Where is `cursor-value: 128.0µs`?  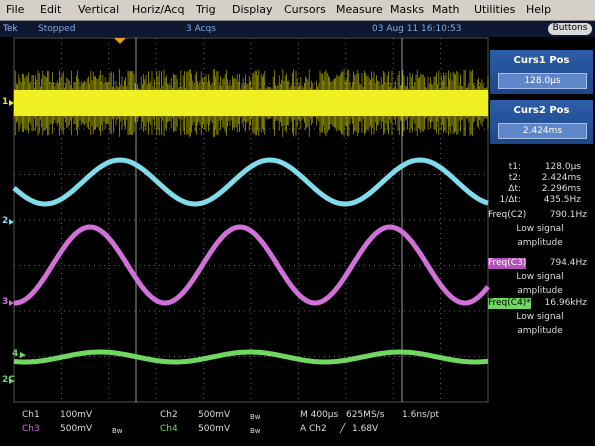
cursor-value: 128.0µs is located at coordinates (542, 81).